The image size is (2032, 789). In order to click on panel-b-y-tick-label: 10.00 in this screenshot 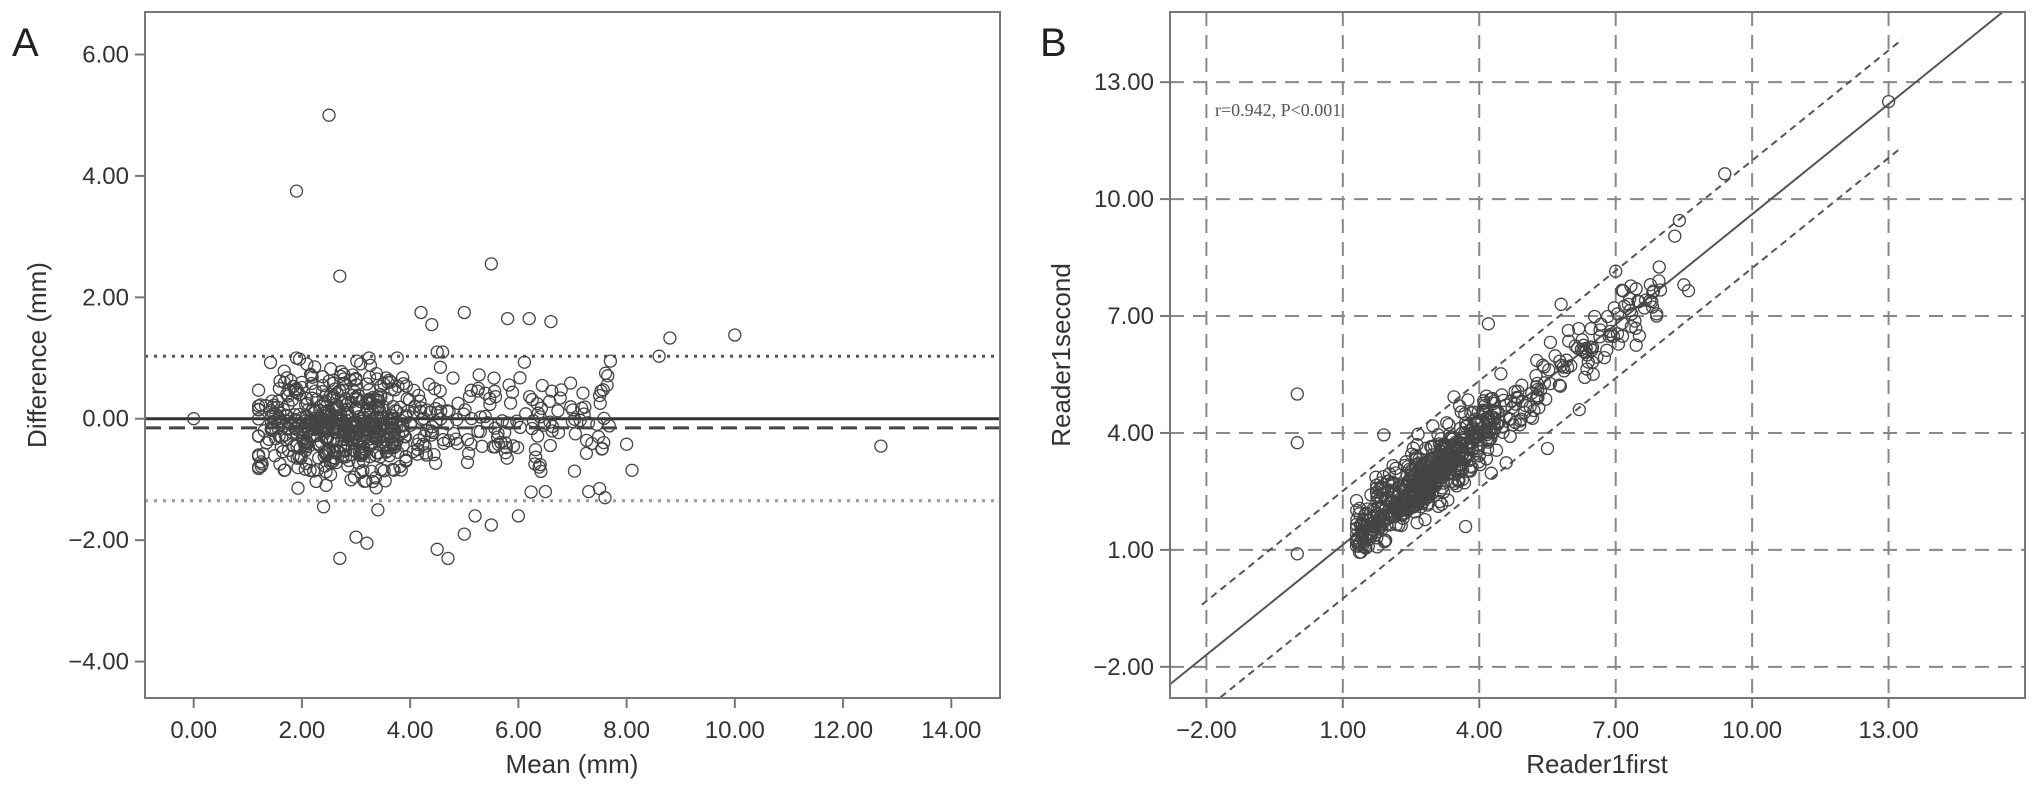, I will do `click(1124, 199)`.